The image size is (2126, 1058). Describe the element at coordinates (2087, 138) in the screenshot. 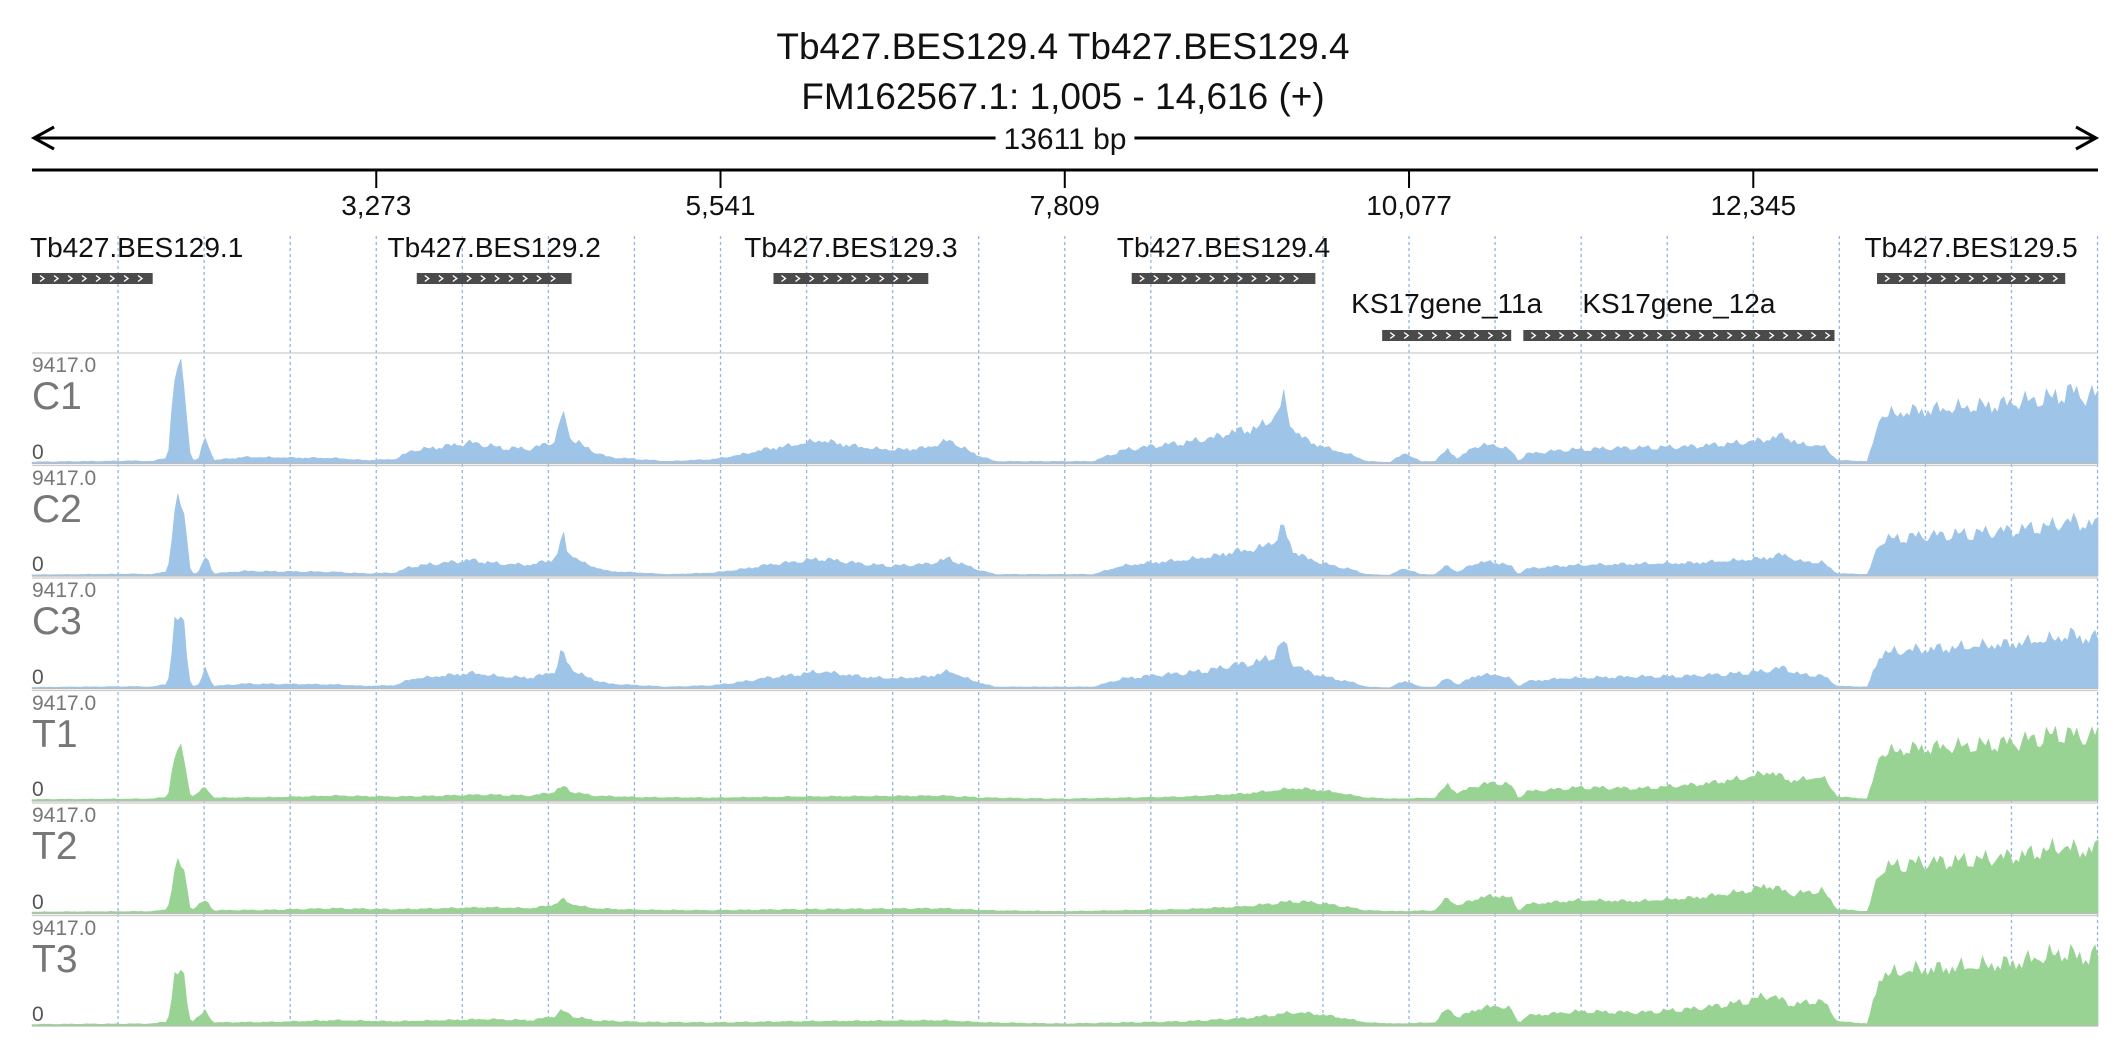

I see `arrow-head-right` at that location.